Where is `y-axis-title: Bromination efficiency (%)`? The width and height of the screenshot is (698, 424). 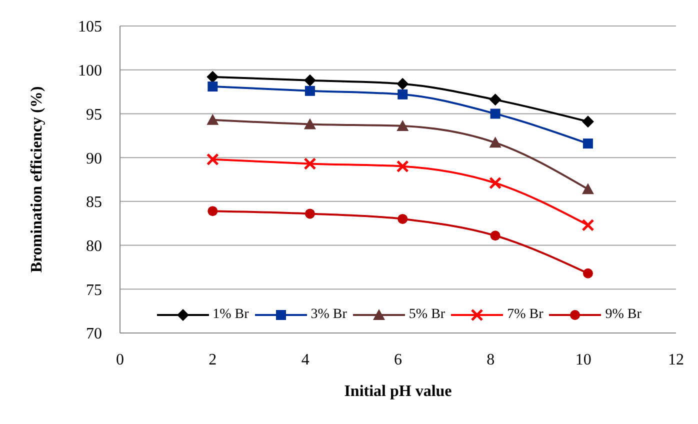 y-axis-title: Bromination efficiency (%) is located at coordinates (37, 179).